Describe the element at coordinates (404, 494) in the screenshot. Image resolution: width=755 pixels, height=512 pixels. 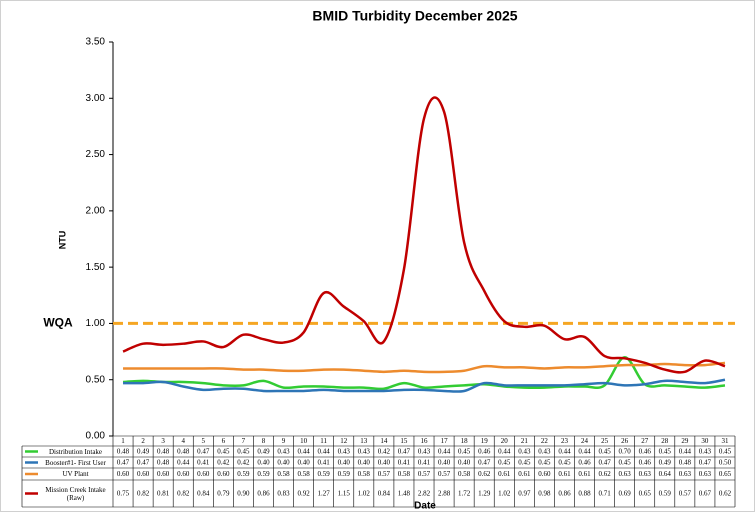
I see `table-value: 1.48` at that location.